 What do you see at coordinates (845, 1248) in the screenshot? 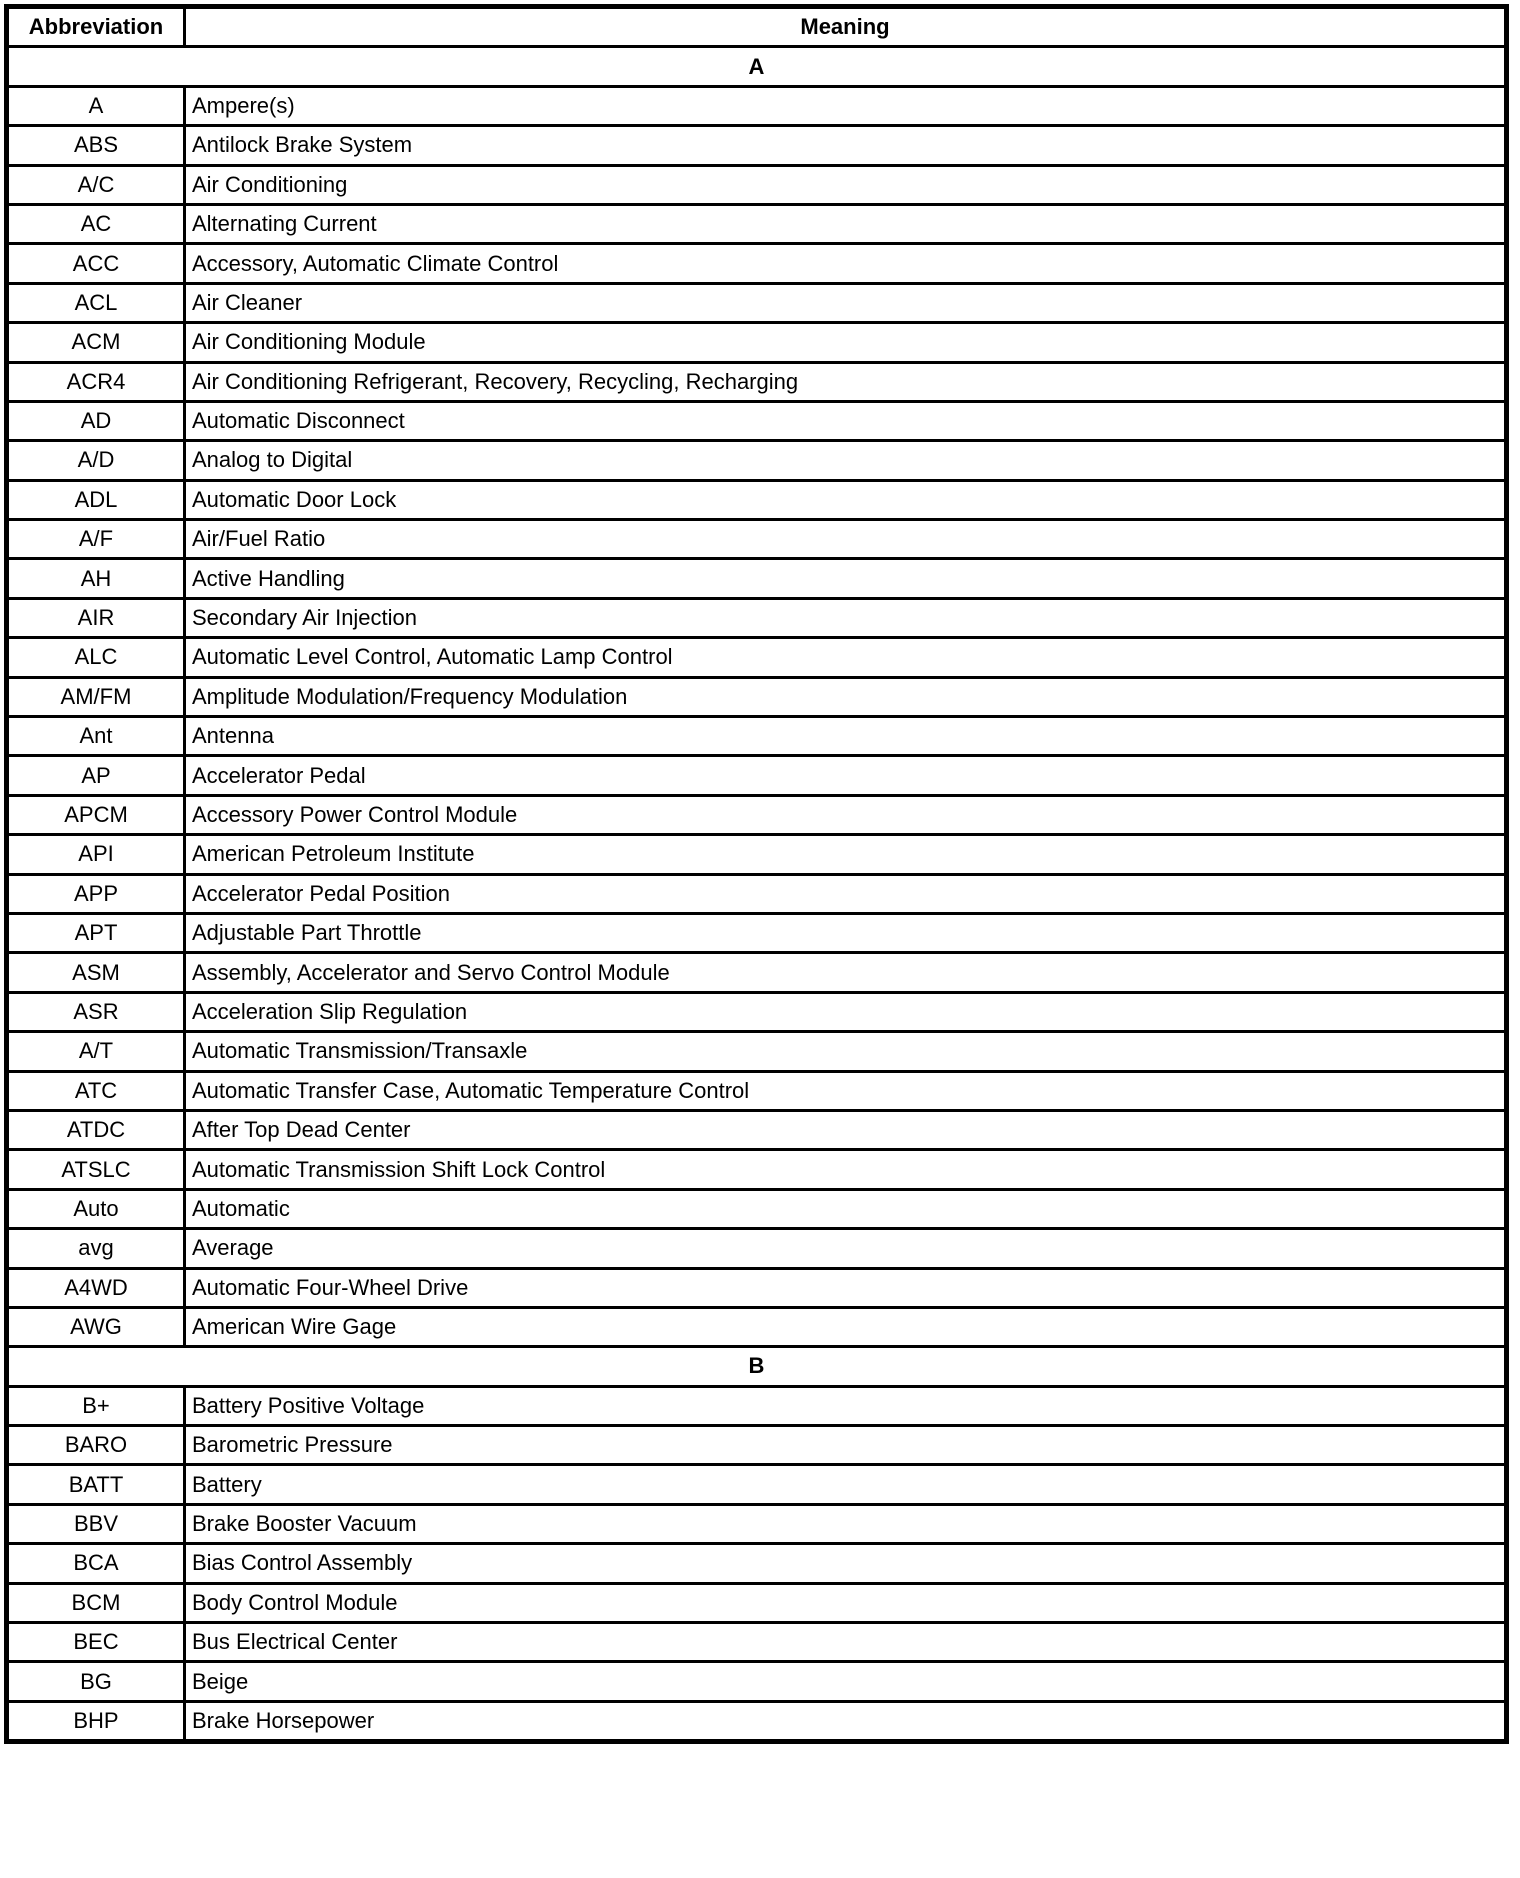
I see `meaning-cell: Average` at bounding box center [845, 1248].